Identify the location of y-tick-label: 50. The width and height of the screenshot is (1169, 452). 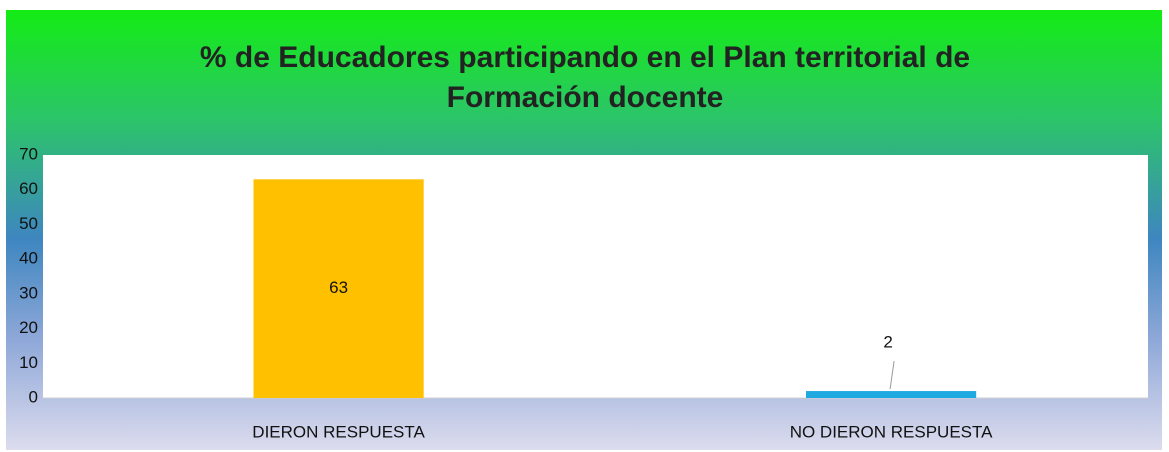
(28, 223).